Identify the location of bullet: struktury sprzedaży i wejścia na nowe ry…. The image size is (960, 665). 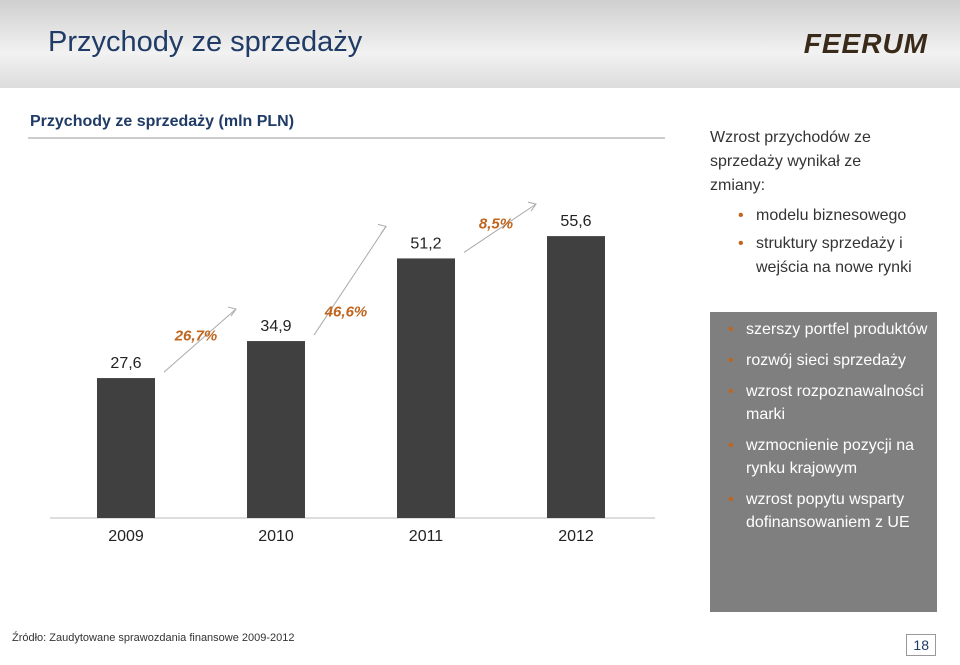
(828, 256).